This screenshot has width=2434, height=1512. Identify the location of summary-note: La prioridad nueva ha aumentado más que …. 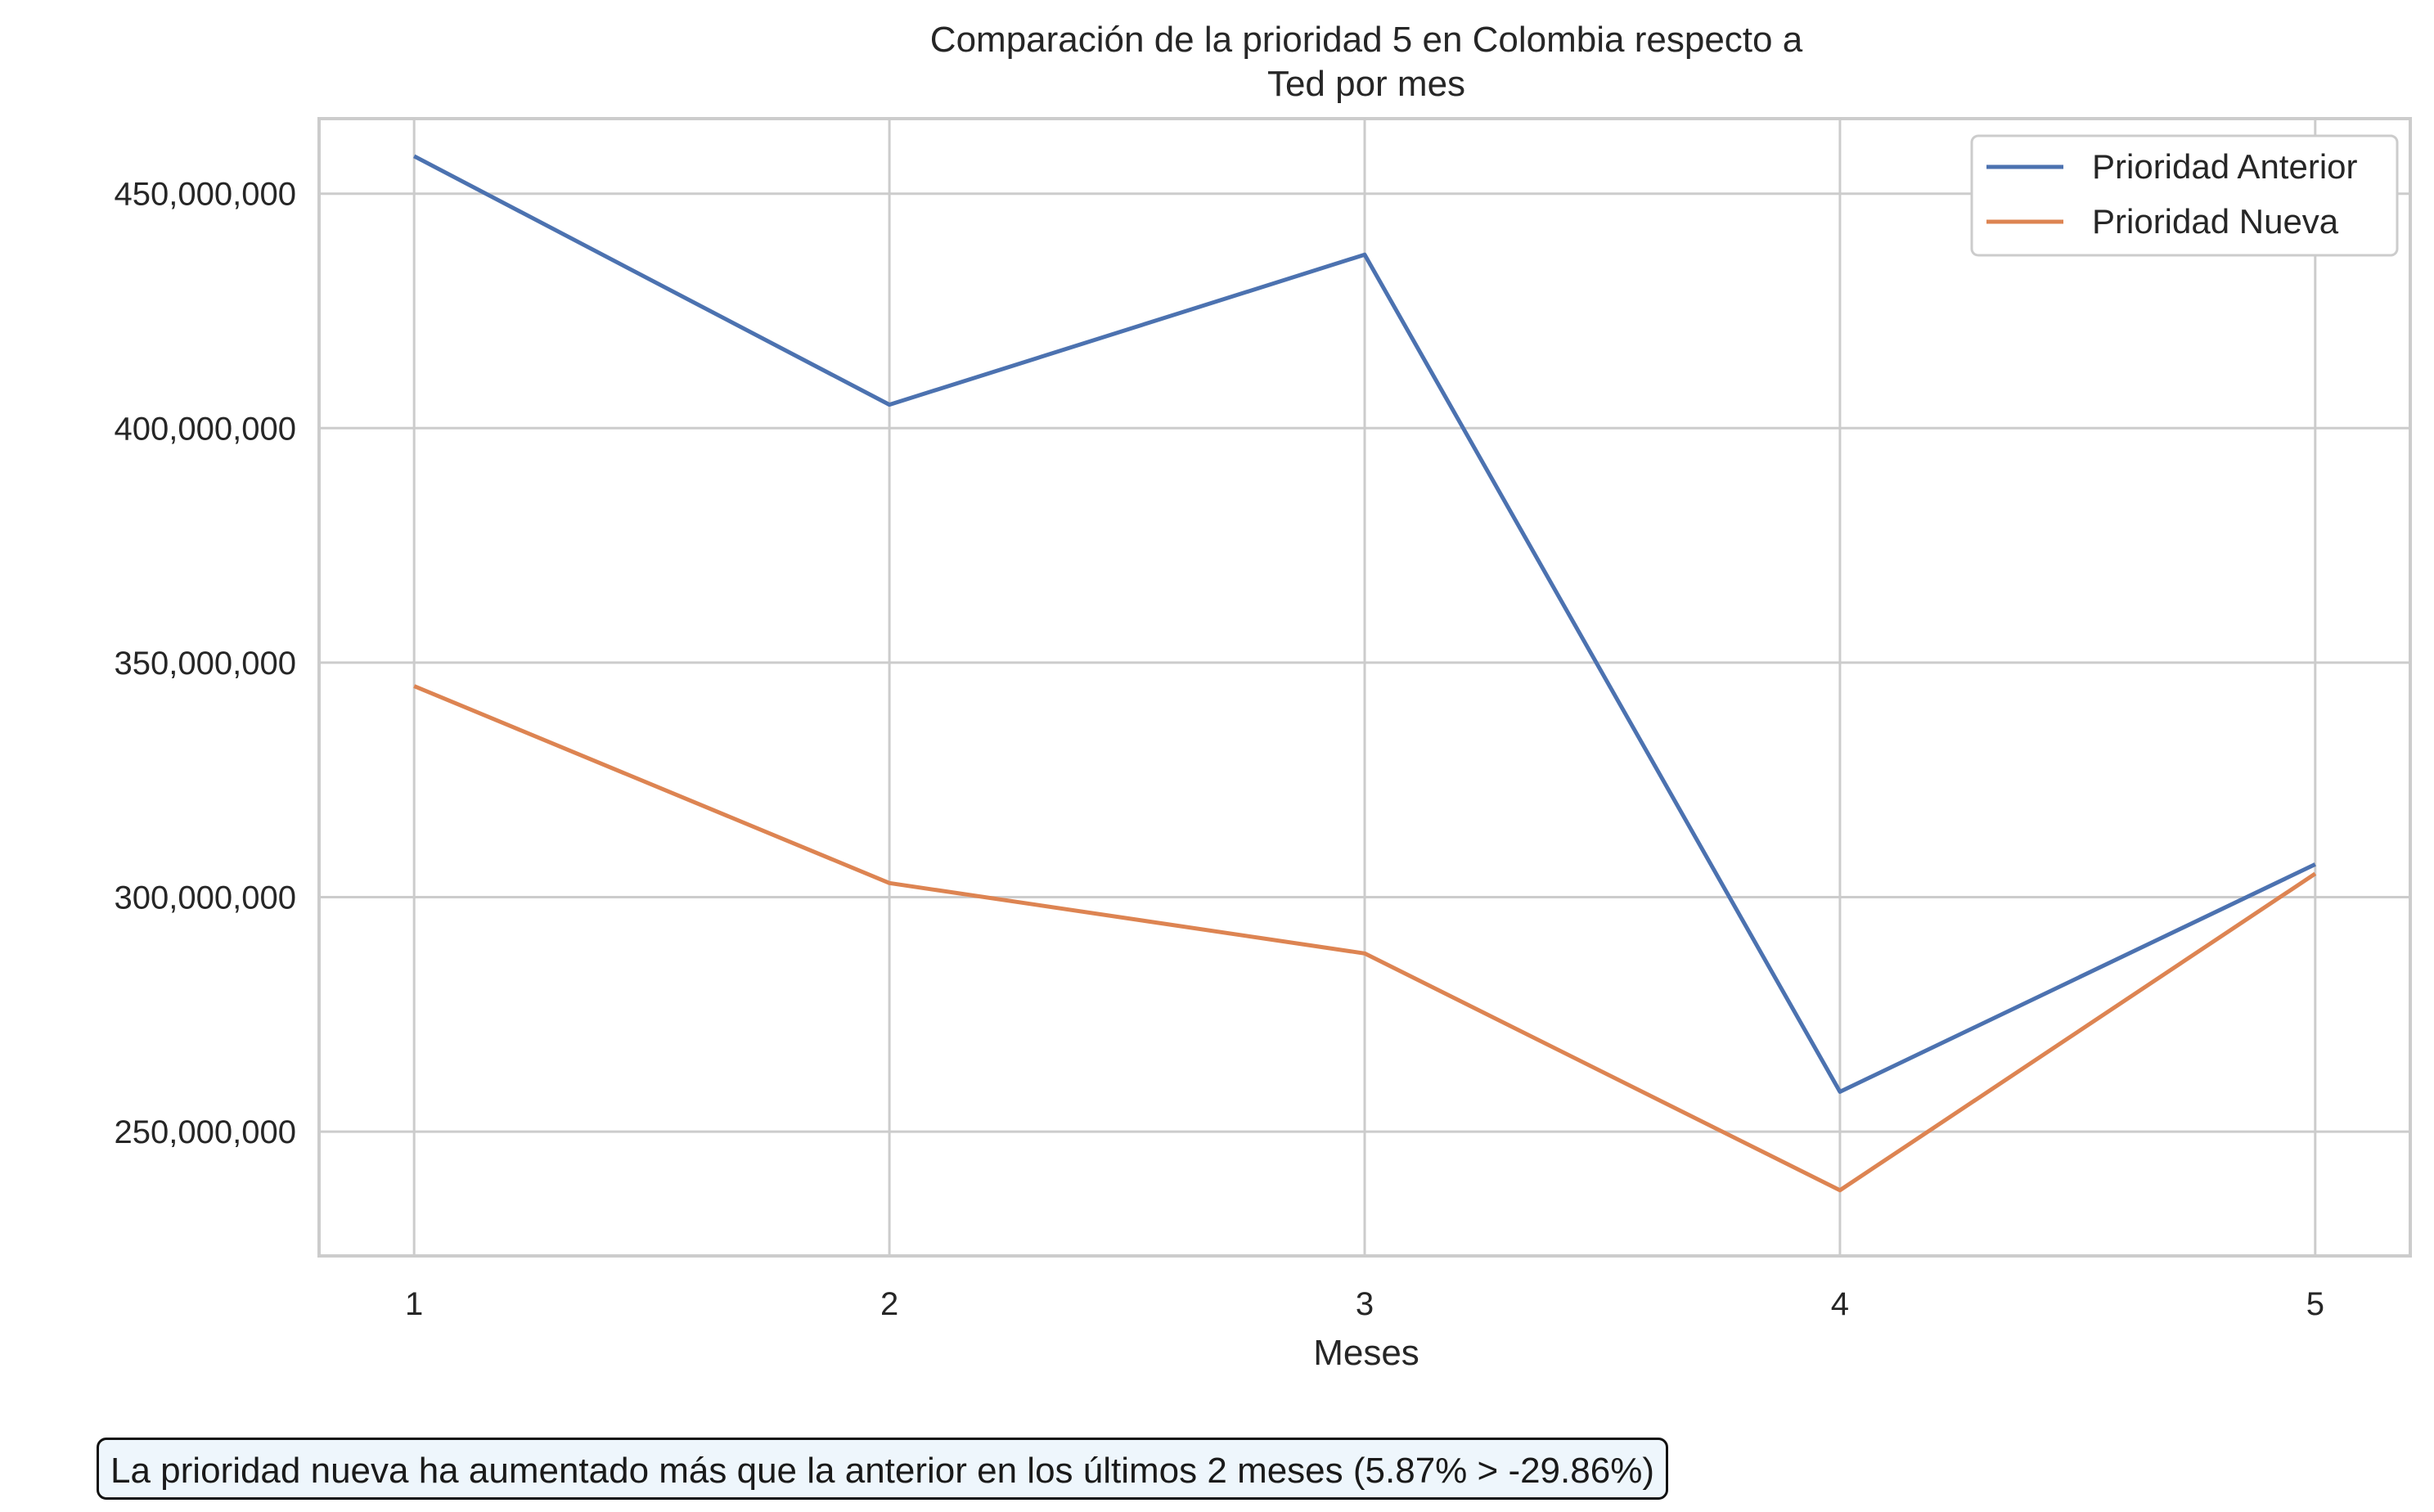
(882, 1469).